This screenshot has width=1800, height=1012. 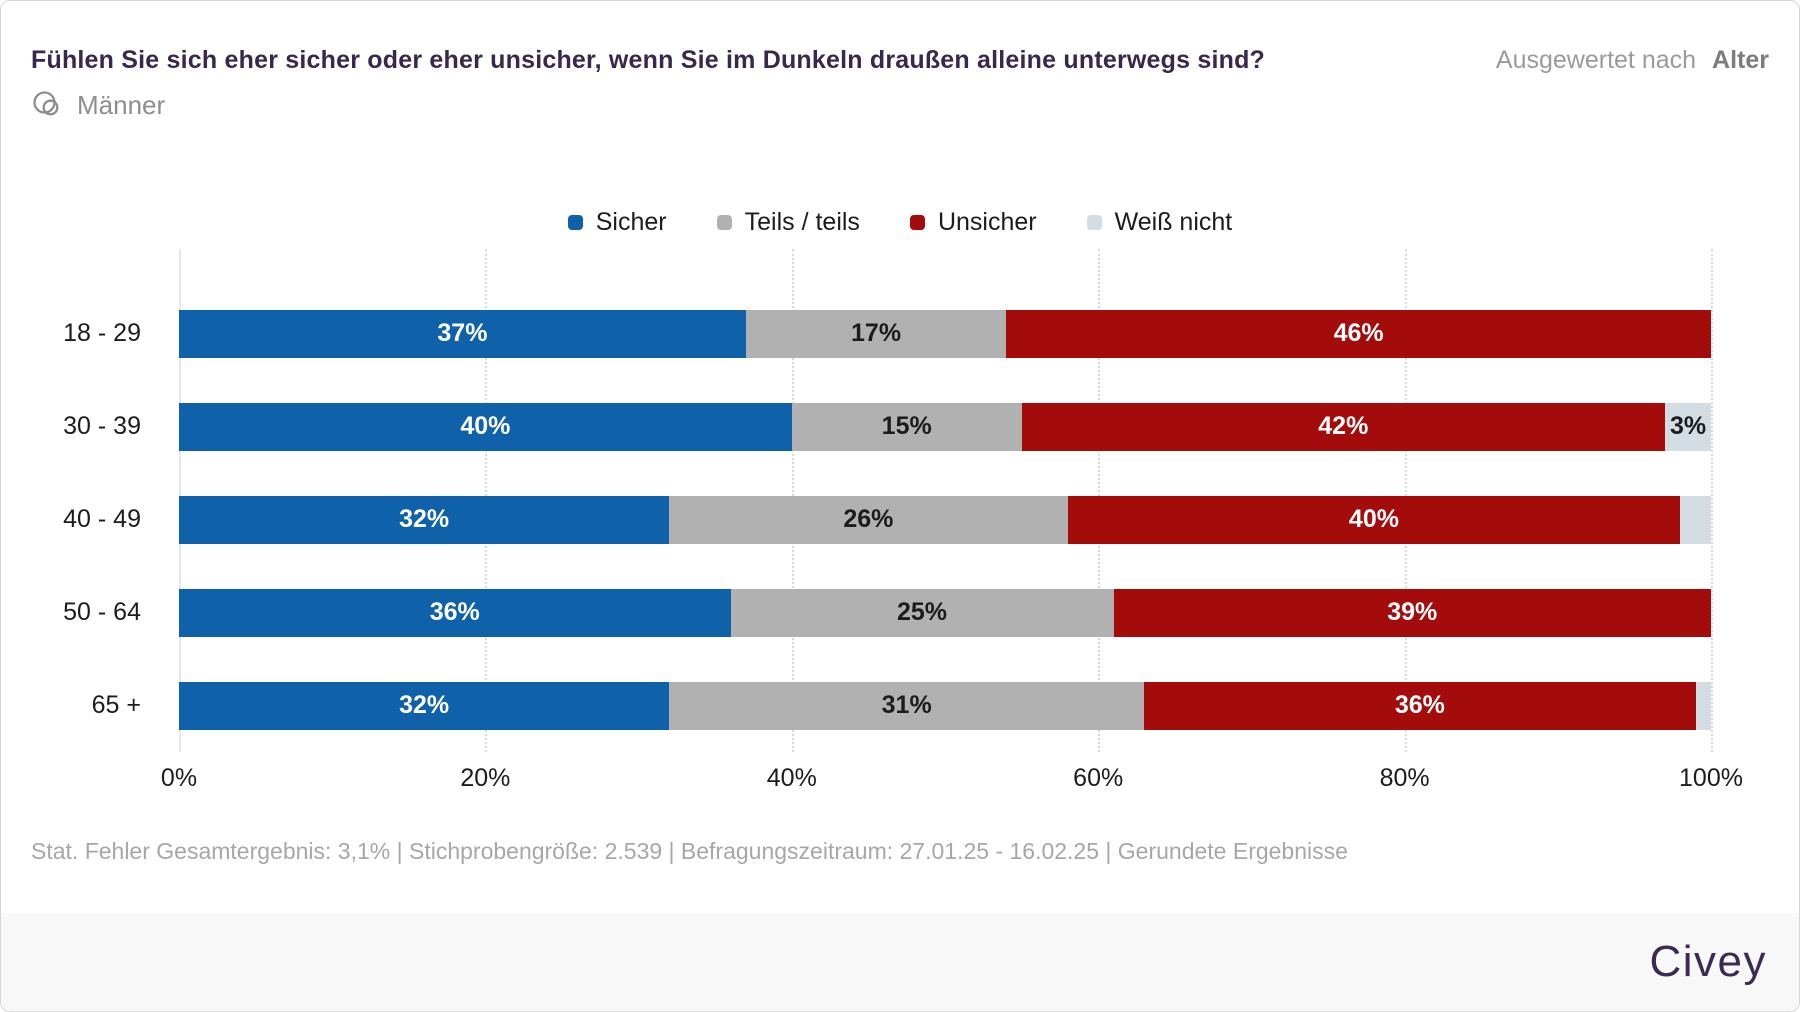 I want to click on legend-label: Unsicher, so click(x=987, y=221).